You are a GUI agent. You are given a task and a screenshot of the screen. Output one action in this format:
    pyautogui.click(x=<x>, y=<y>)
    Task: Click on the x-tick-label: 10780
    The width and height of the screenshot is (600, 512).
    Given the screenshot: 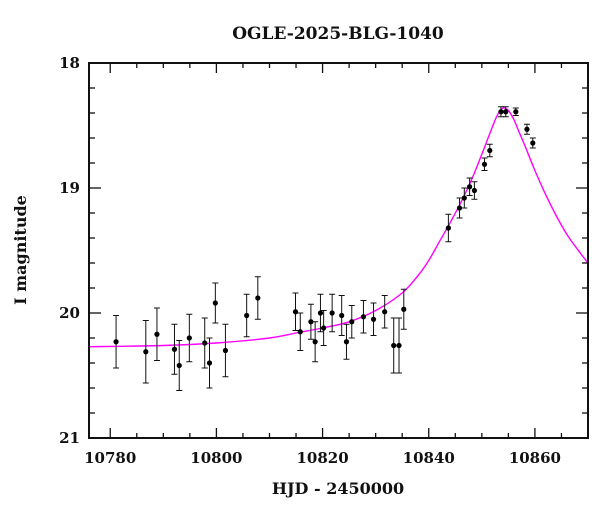 What is the action you would take?
    pyautogui.click(x=110, y=458)
    